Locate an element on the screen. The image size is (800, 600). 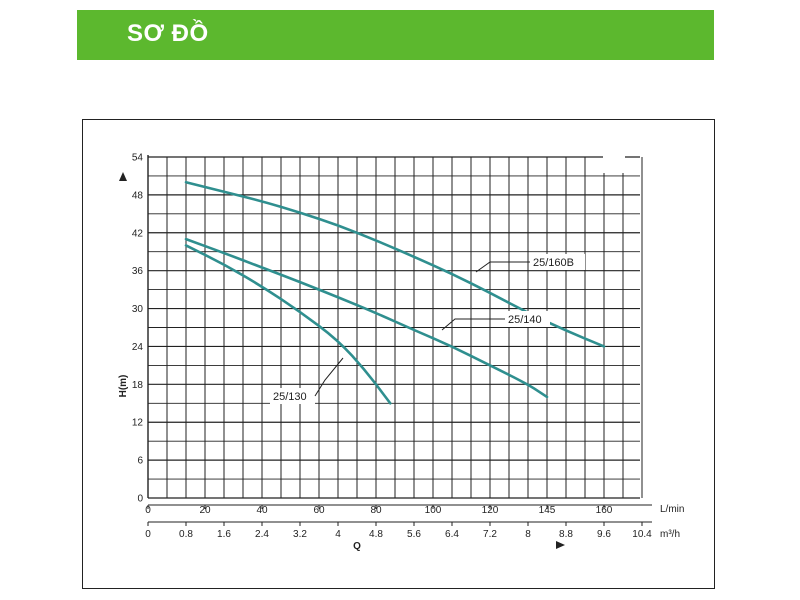
x-lmin-tick-label: 60 is located at coordinates (319, 510).